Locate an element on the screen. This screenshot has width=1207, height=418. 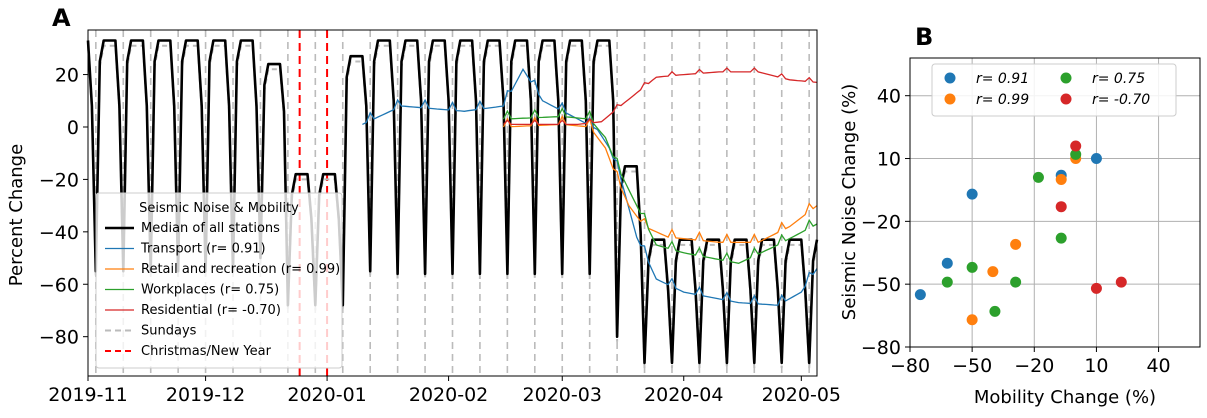
legend-entry-label: Retail and recreation (r= 0.99) is located at coordinates (240, 269).